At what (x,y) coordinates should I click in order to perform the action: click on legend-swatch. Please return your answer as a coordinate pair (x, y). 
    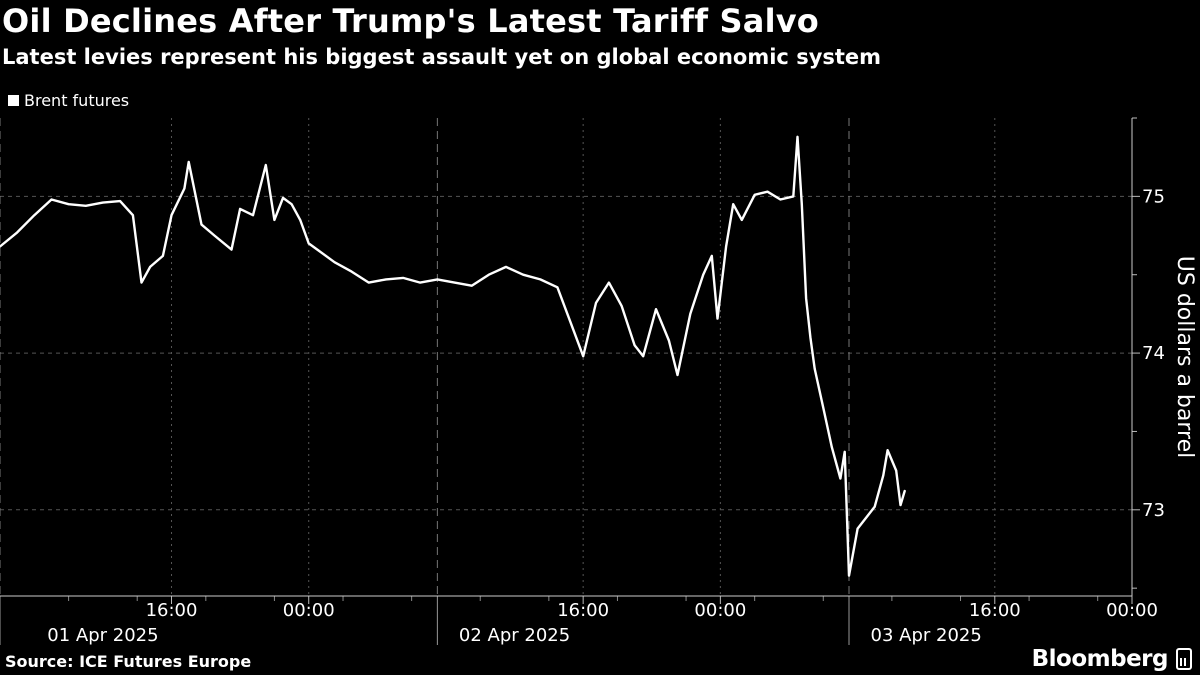
    Looking at the image, I should click on (13, 100).